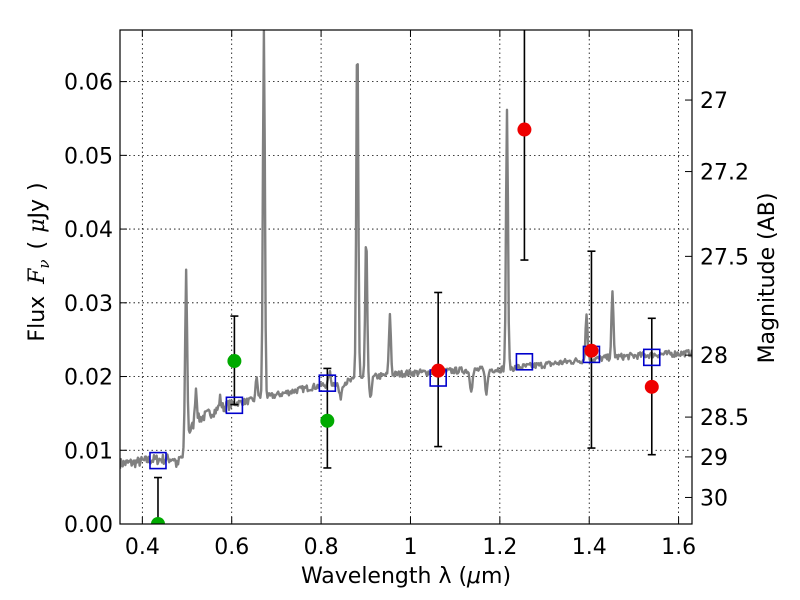  What do you see at coordinates (724, 173) in the screenshot?
I see `y2-tick-label: 27.2` at bounding box center [724, 173].